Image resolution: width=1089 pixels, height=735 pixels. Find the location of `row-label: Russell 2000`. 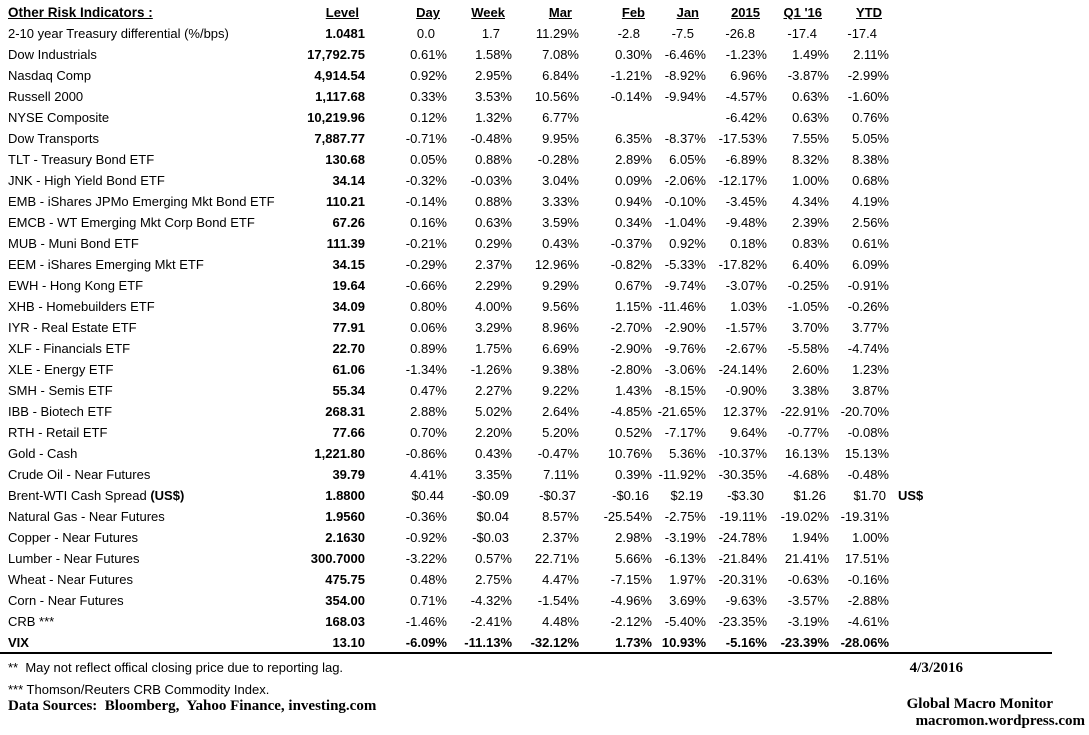

row-label: Russell 2000 is located at coordinates (46, 96).